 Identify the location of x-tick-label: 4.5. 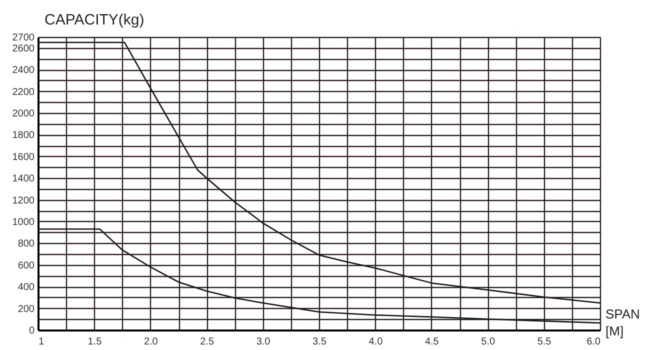
(432, 342).